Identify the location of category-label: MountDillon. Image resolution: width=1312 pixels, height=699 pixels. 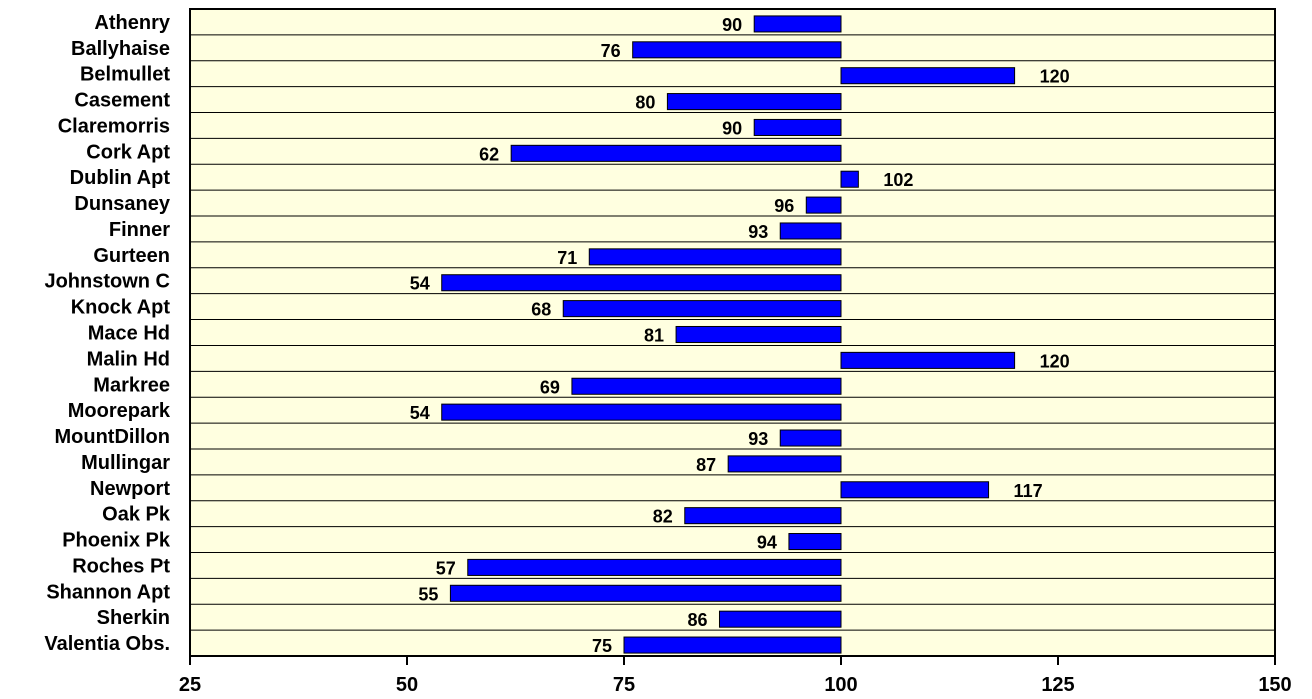
(112, 437).